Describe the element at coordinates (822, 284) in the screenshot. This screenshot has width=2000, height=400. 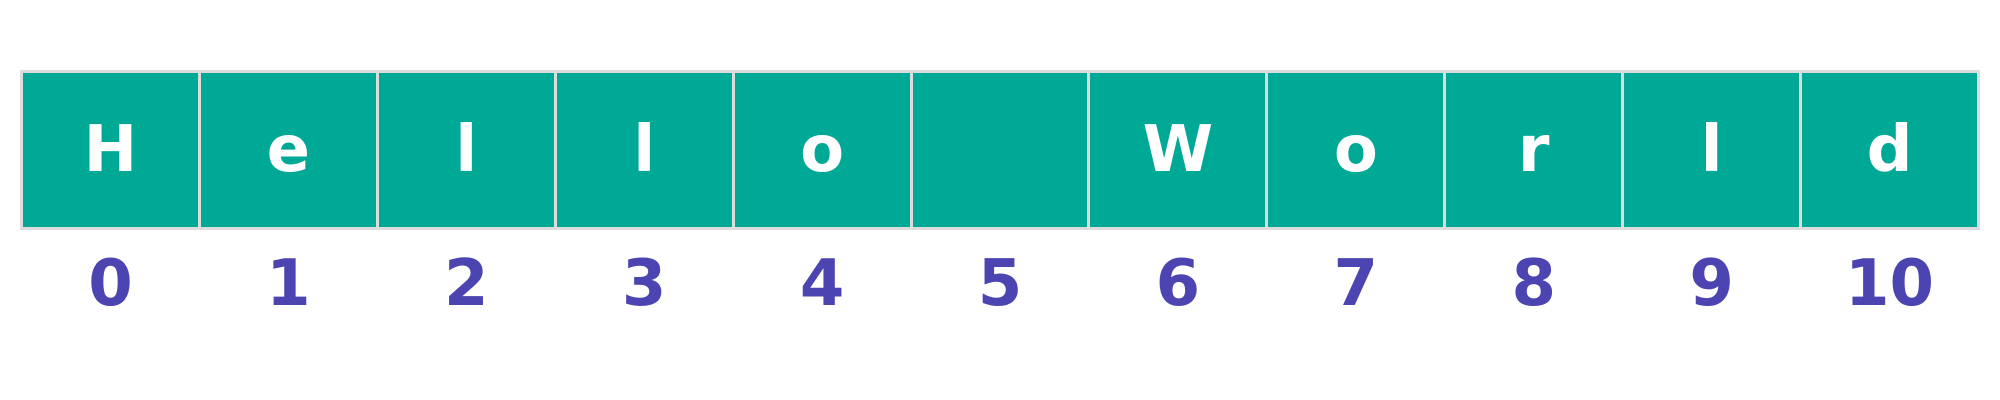
I see `array-index-4: 4` at that location.